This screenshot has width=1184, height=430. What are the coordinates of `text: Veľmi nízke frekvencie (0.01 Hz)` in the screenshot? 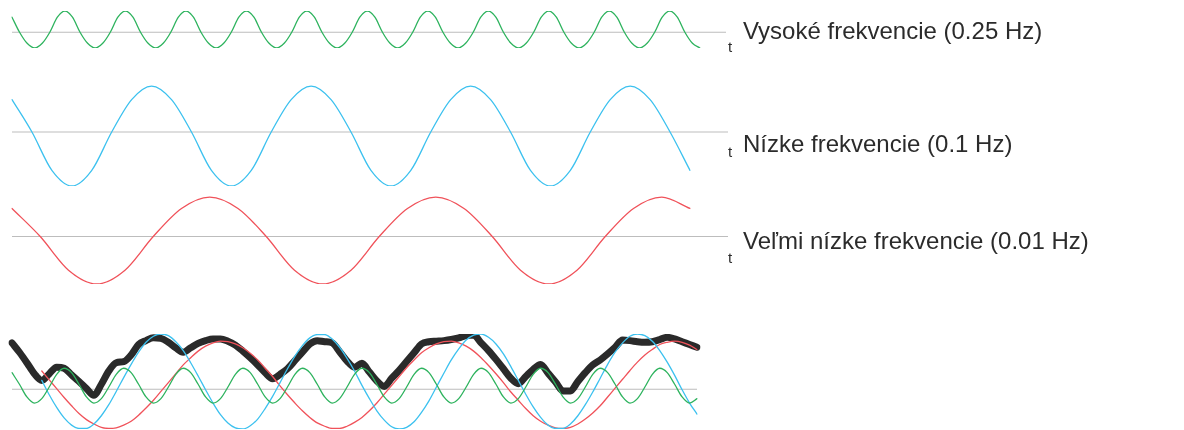 It's located at (916, 240).